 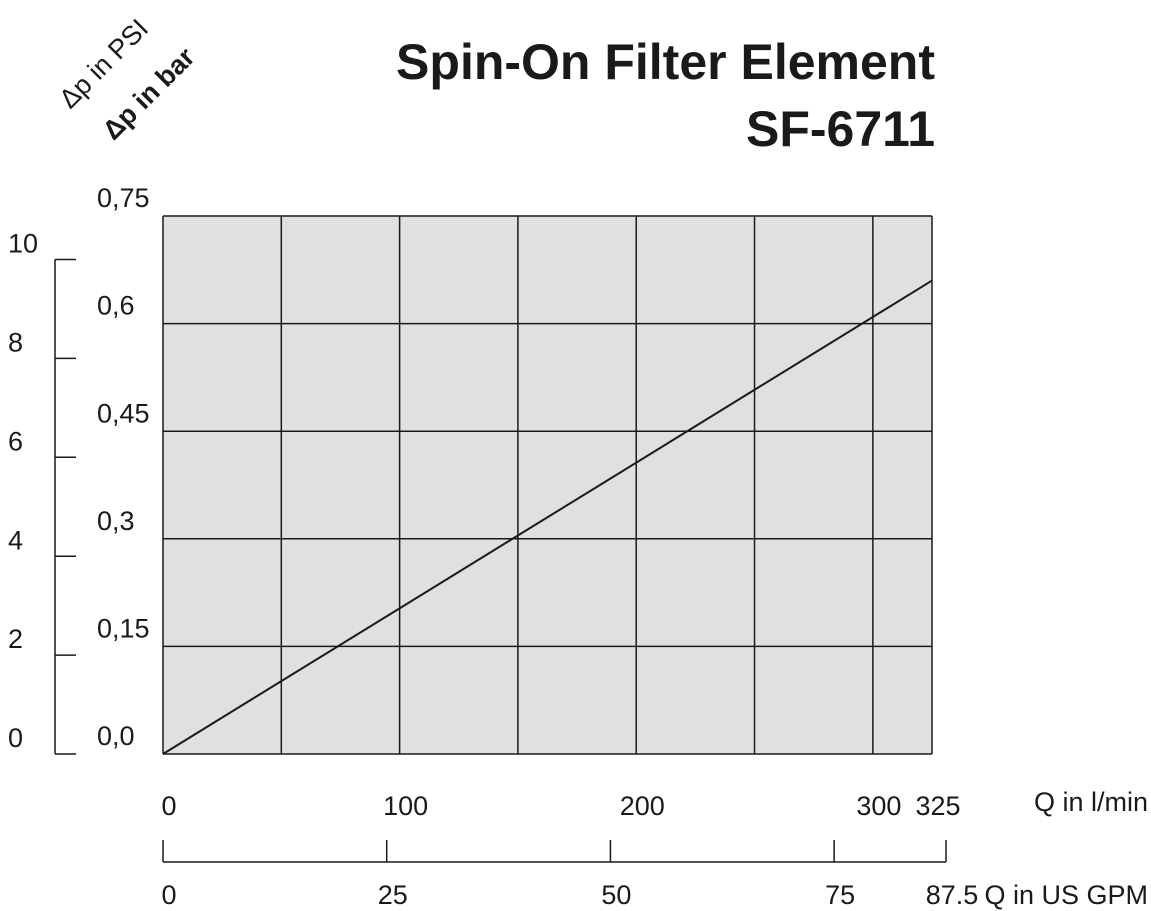 I want to click on y-tick-label: 0,45, so click(x=123, y=413).